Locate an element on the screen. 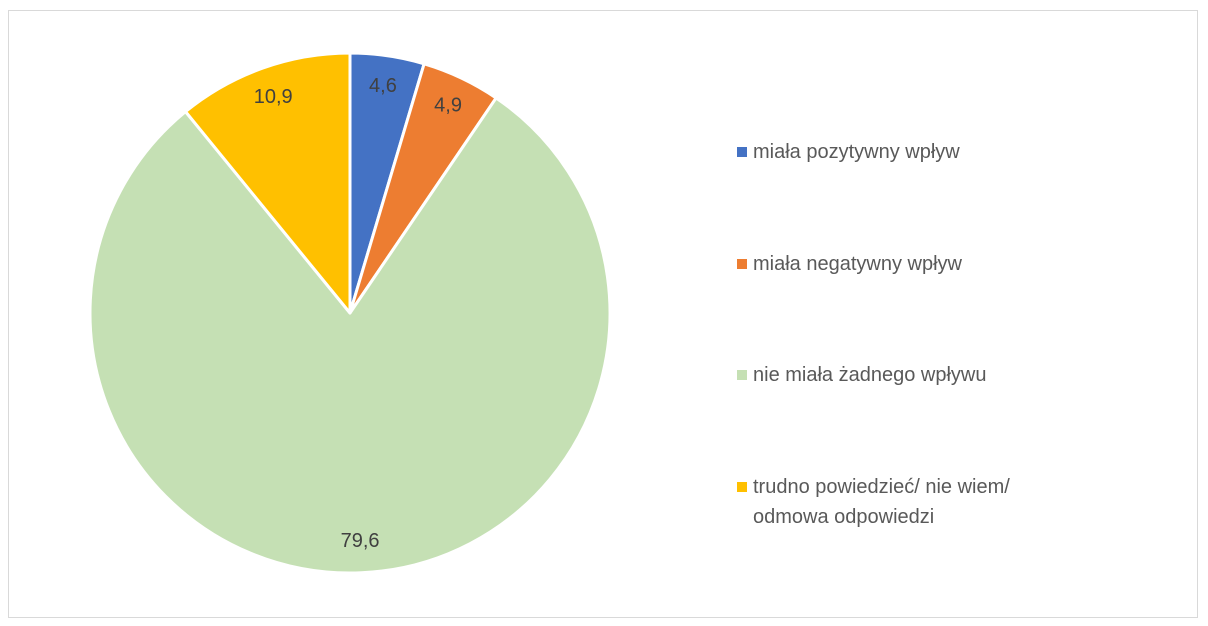 The image size is (1208, 626). data-label: 79,6 is located at coordinates (360, 541).